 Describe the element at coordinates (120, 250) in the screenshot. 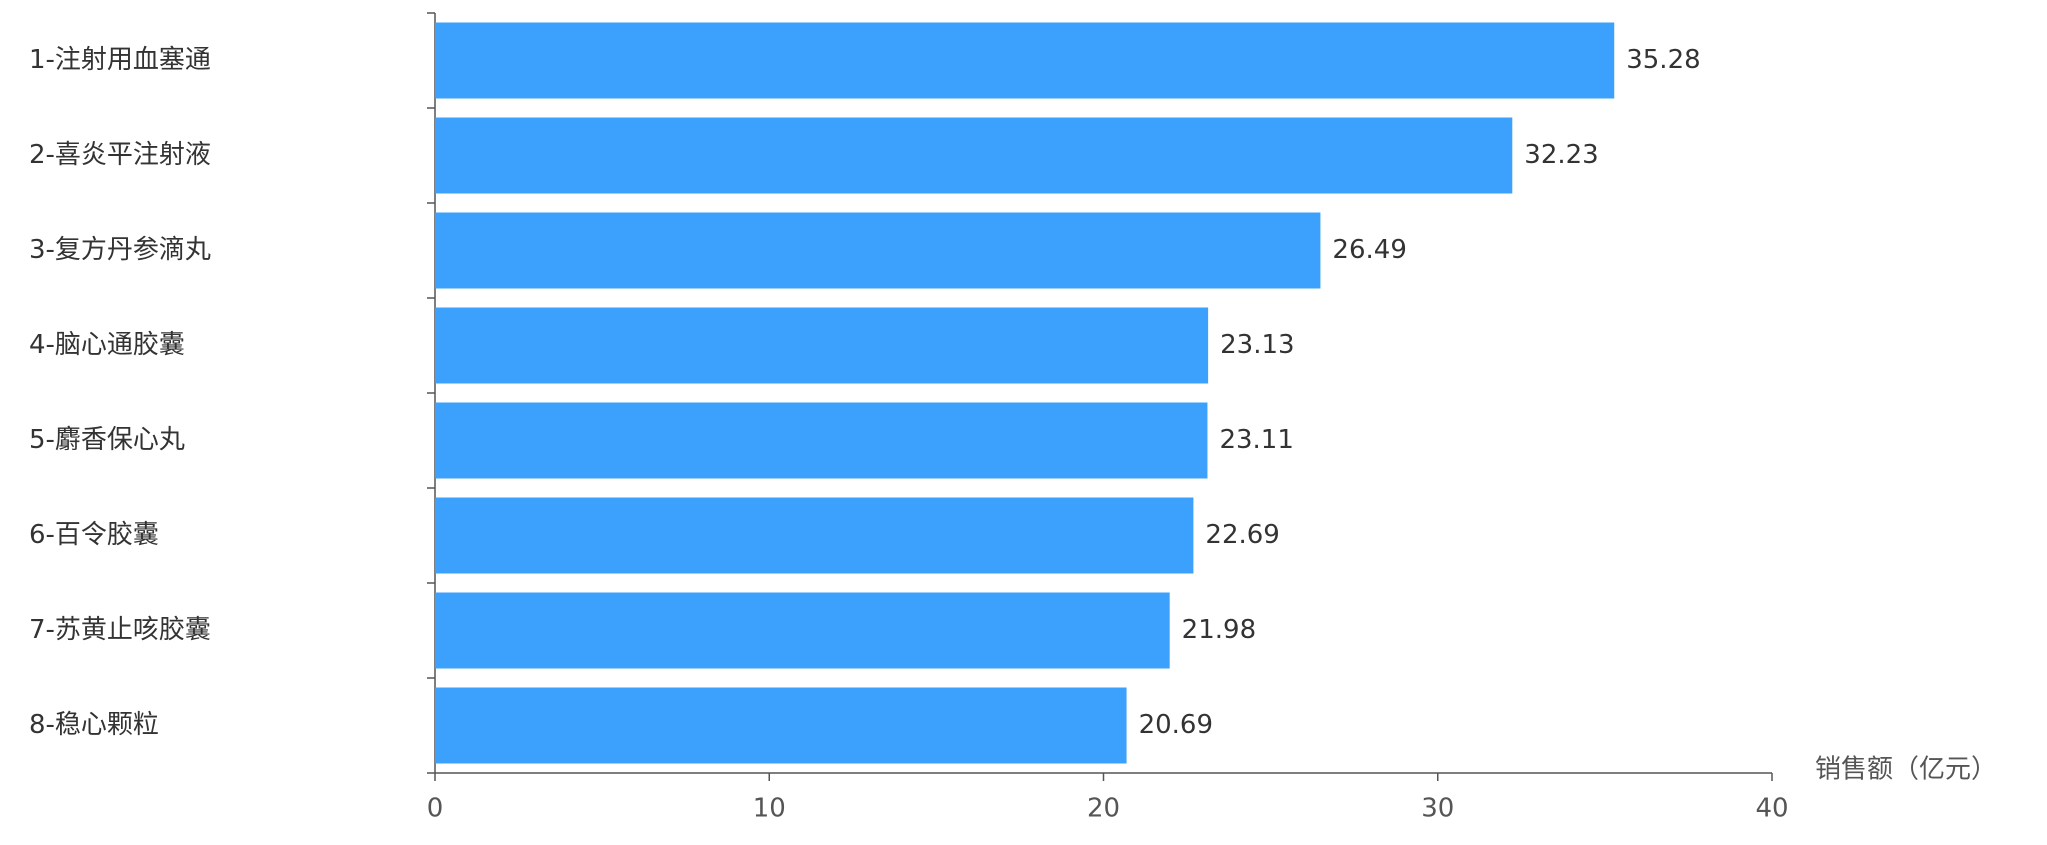

I see `y-tick-label: 3-复方丹参滴丸` at that location.